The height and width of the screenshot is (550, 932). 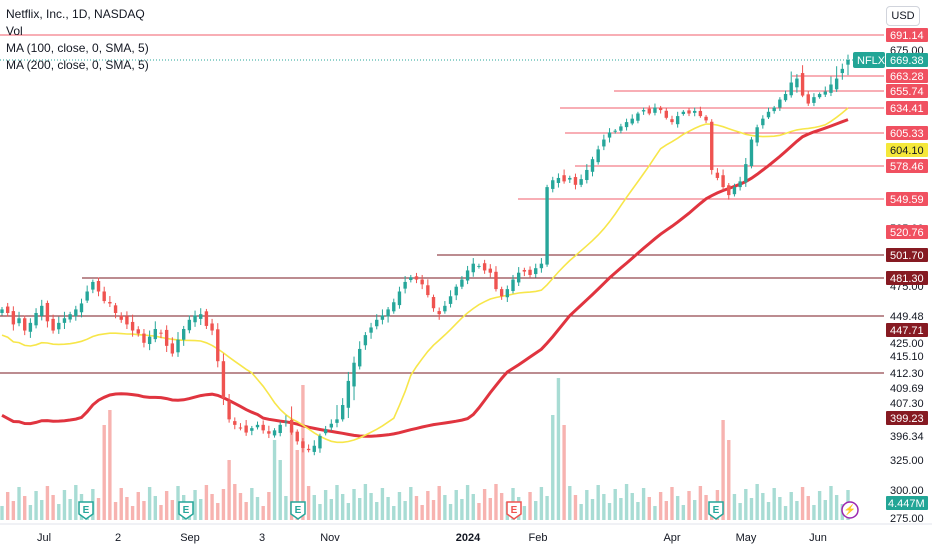 What do you see at coordinates (746, 538) in the screenshot?
I see `time-tick-label: May` at bounding box center [746, 538].